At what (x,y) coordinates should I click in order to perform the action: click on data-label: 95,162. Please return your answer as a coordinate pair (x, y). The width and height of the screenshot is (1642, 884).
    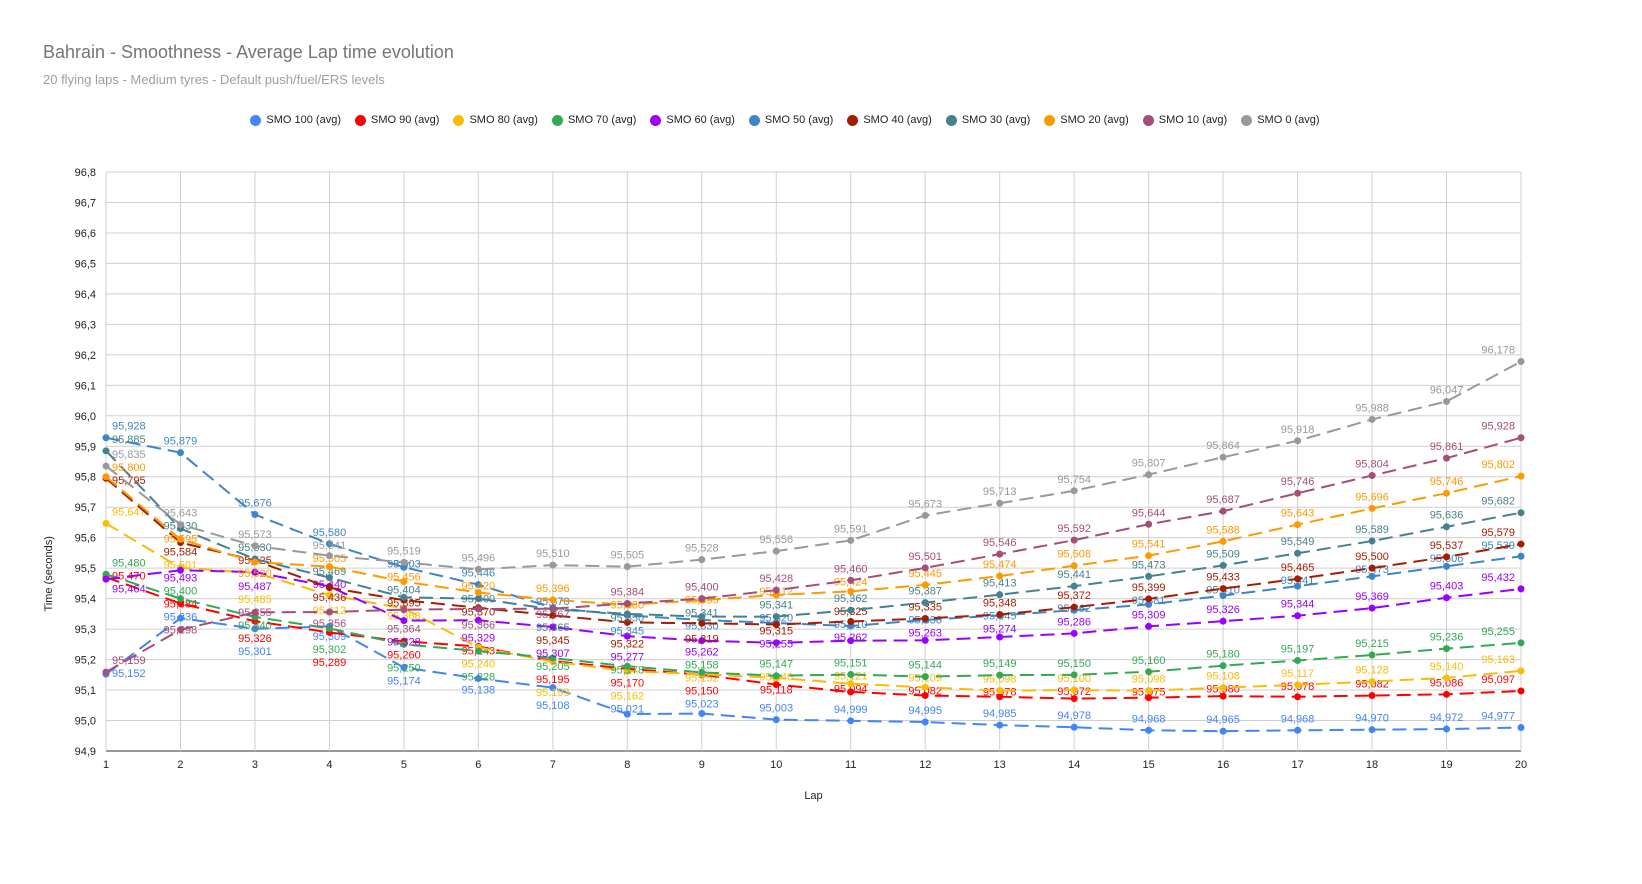
    Looking at the image, I should click on (627, 697).